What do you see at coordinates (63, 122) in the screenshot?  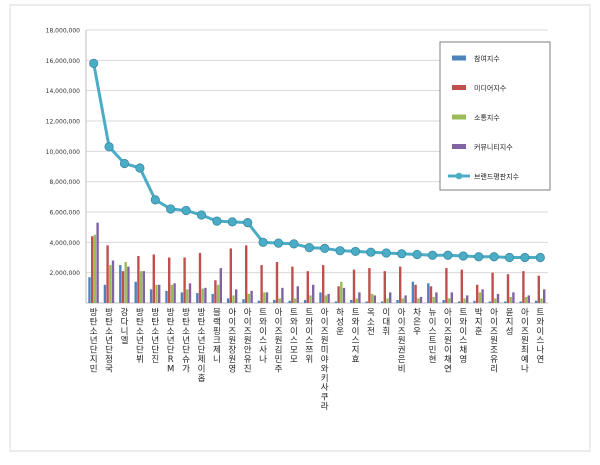 I see `y-tick-label: 12,000,000` at bounding box center [63, 122].